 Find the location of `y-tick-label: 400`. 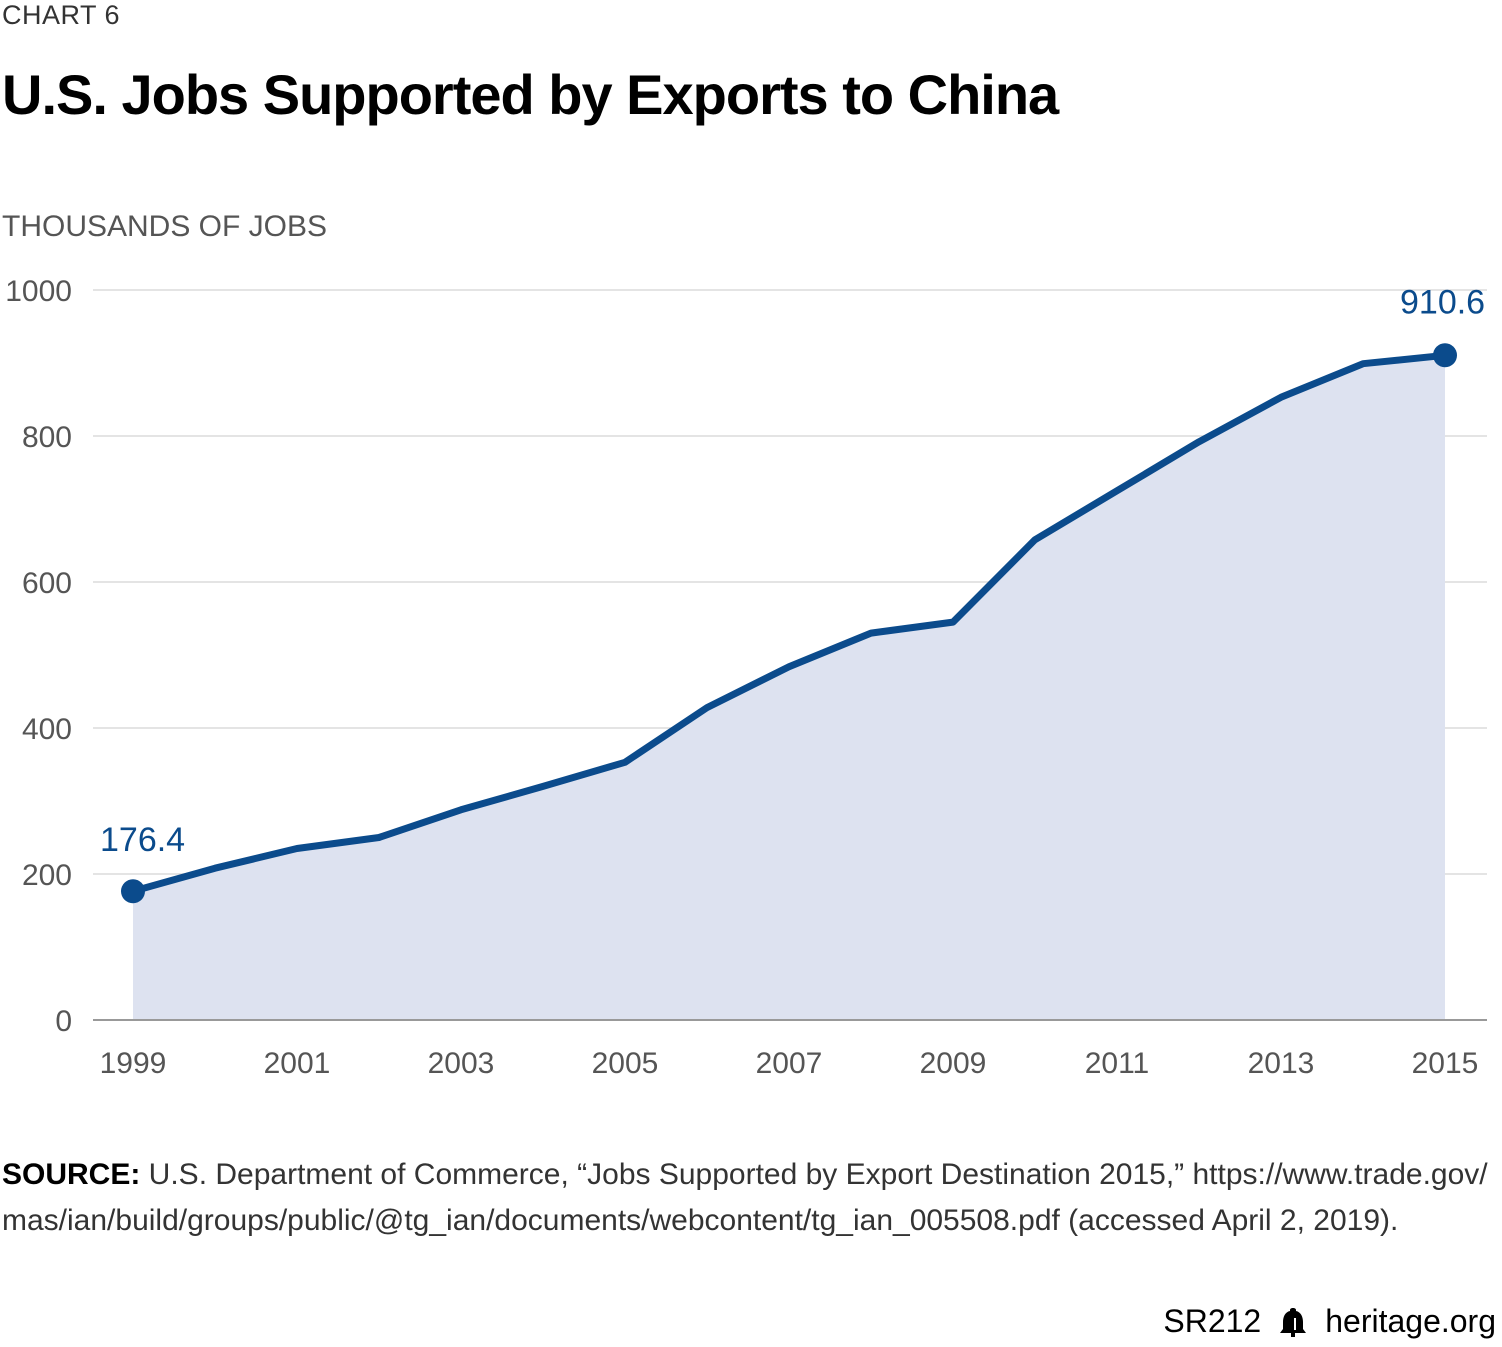

y-tick-label: 400 is located at coordinates (47, 729).